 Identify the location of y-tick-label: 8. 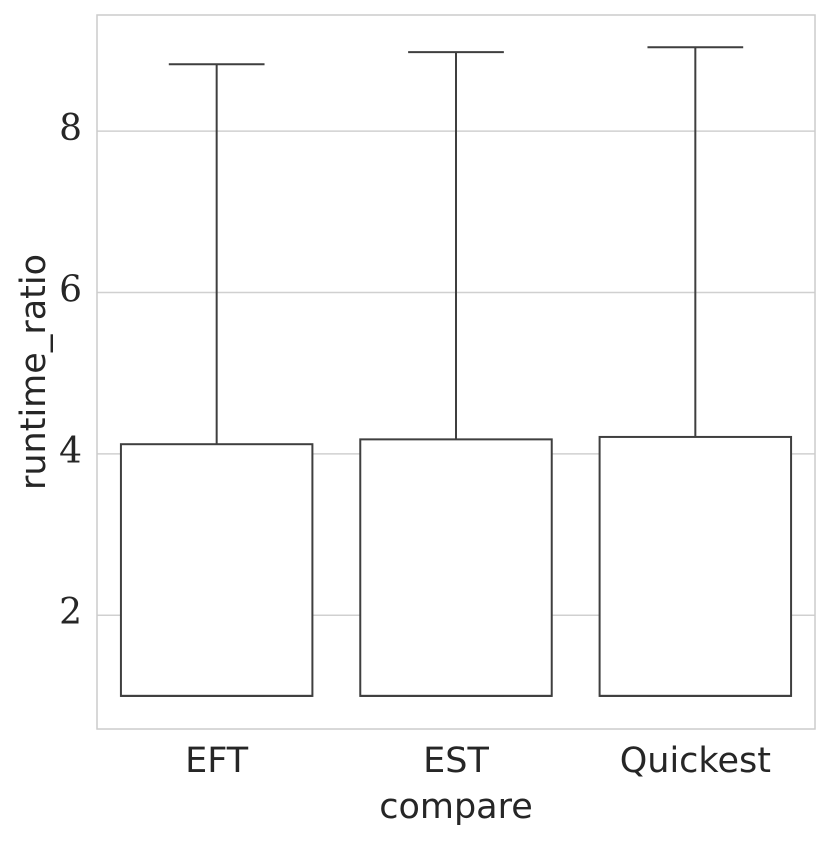
(70, 128).